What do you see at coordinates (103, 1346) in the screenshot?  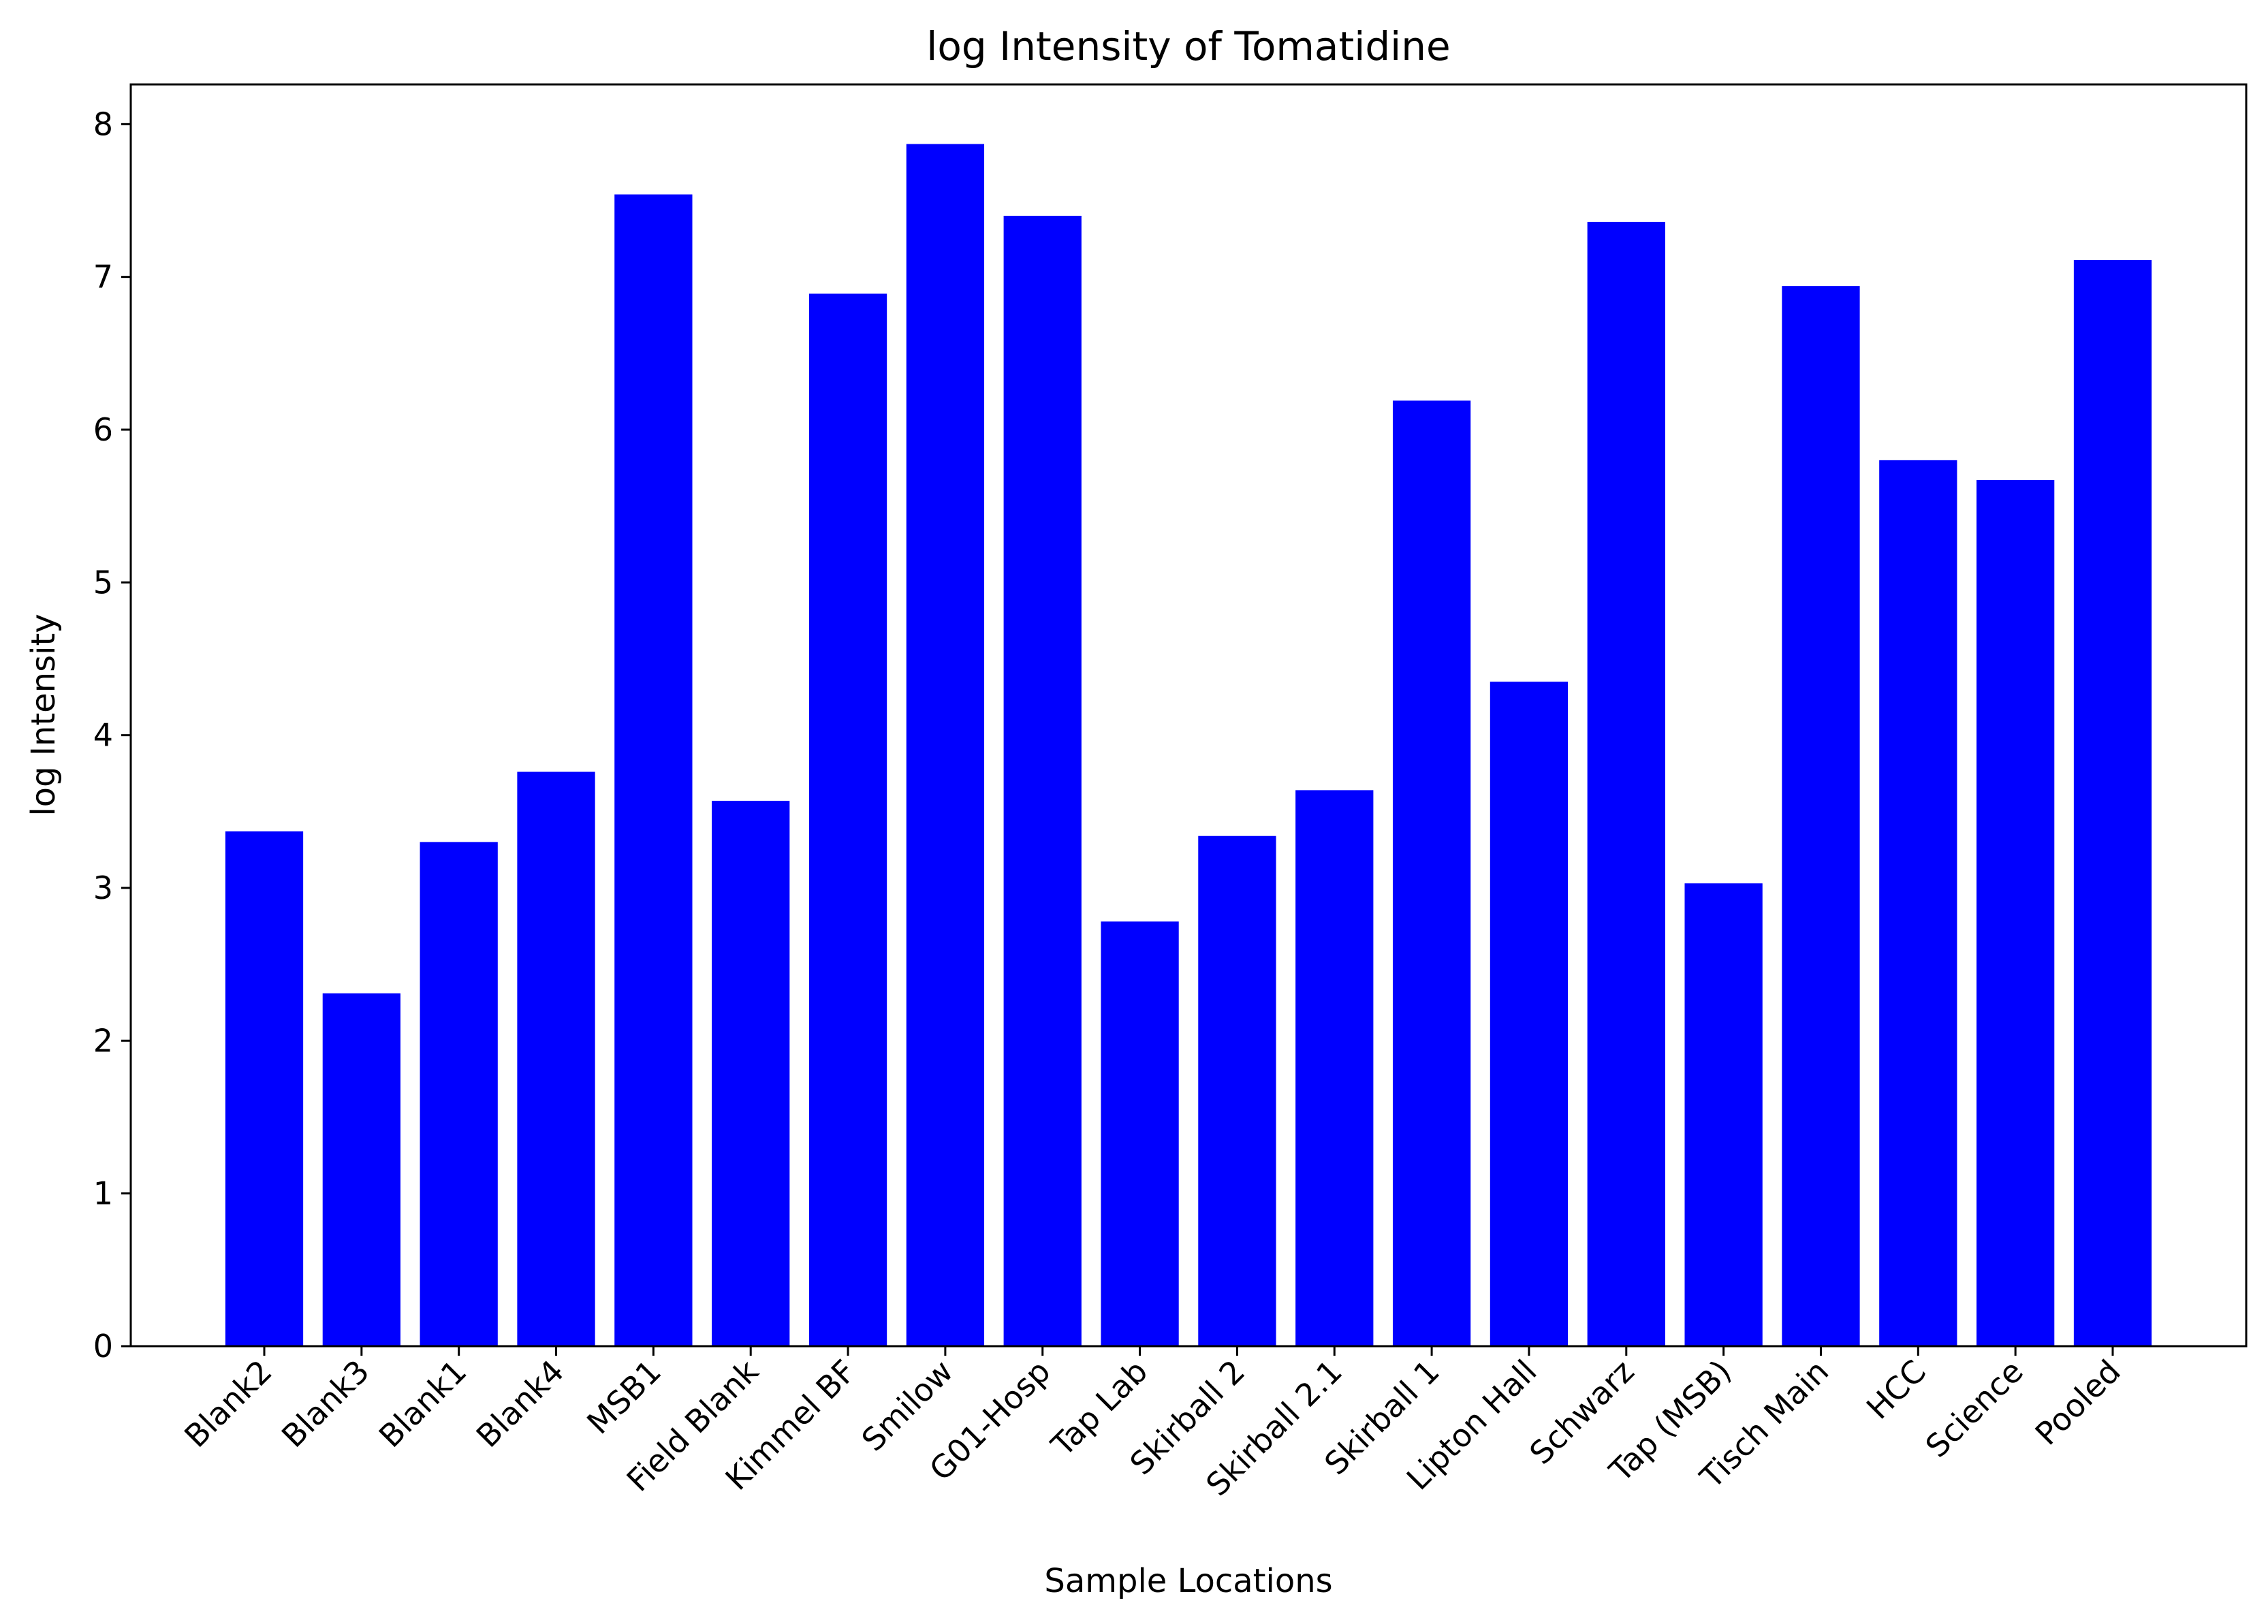 I see `y-tick-label: 0` at bounding box center [103, 1346].